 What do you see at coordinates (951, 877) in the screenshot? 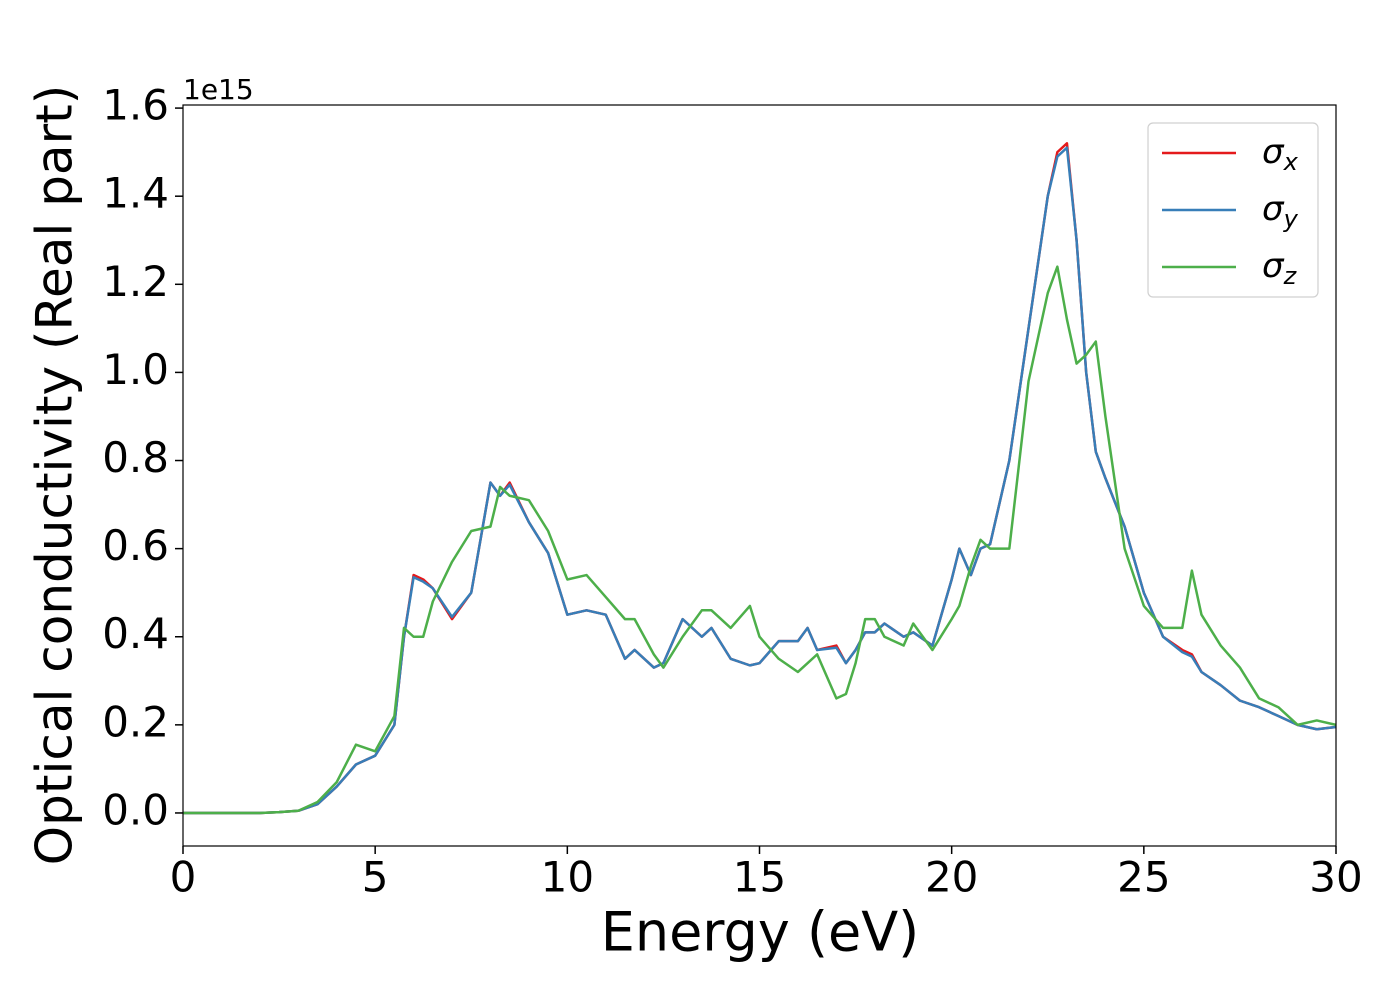
I see `x-tick-label: 20` at bounding box center [951, 877].